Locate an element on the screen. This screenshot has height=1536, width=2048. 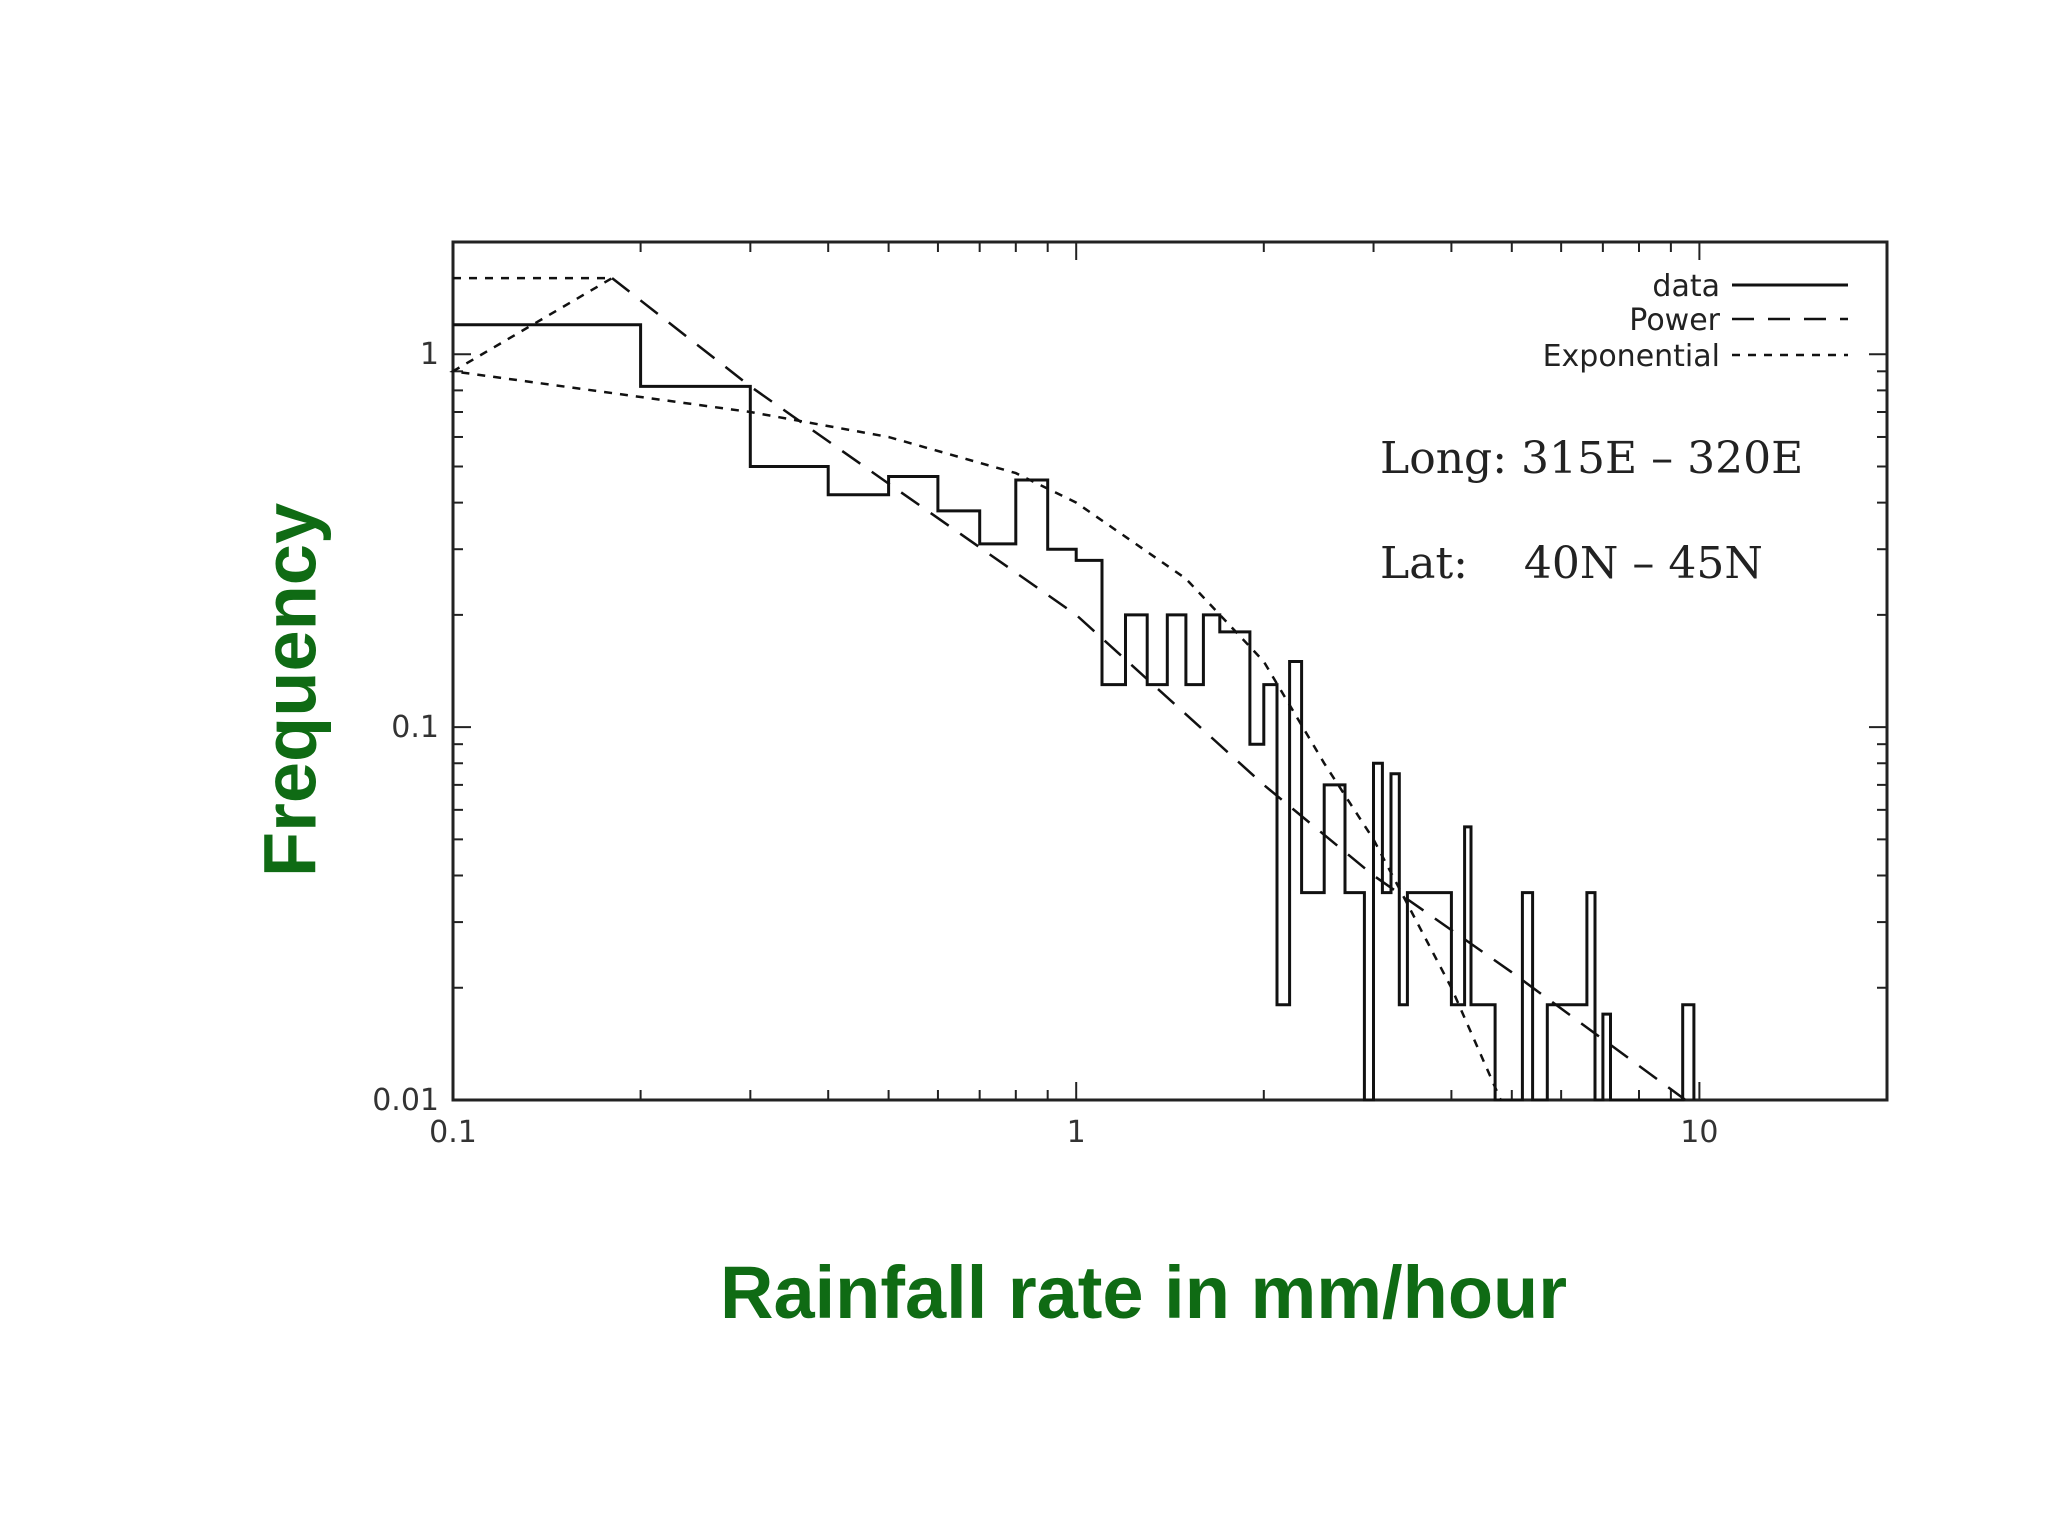
y-tick-label: 0.1 is located at coordinates (415, 727).